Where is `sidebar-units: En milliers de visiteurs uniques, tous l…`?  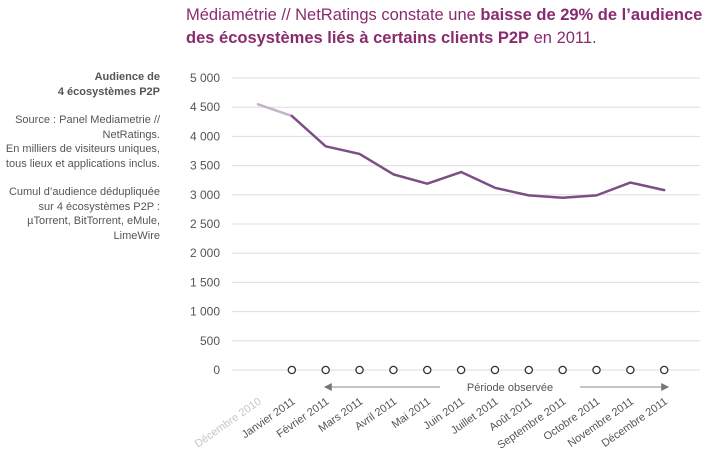 sidebar-units: En milliers de visiteurs uniques, tous l… is located at coordinates (82, 156).